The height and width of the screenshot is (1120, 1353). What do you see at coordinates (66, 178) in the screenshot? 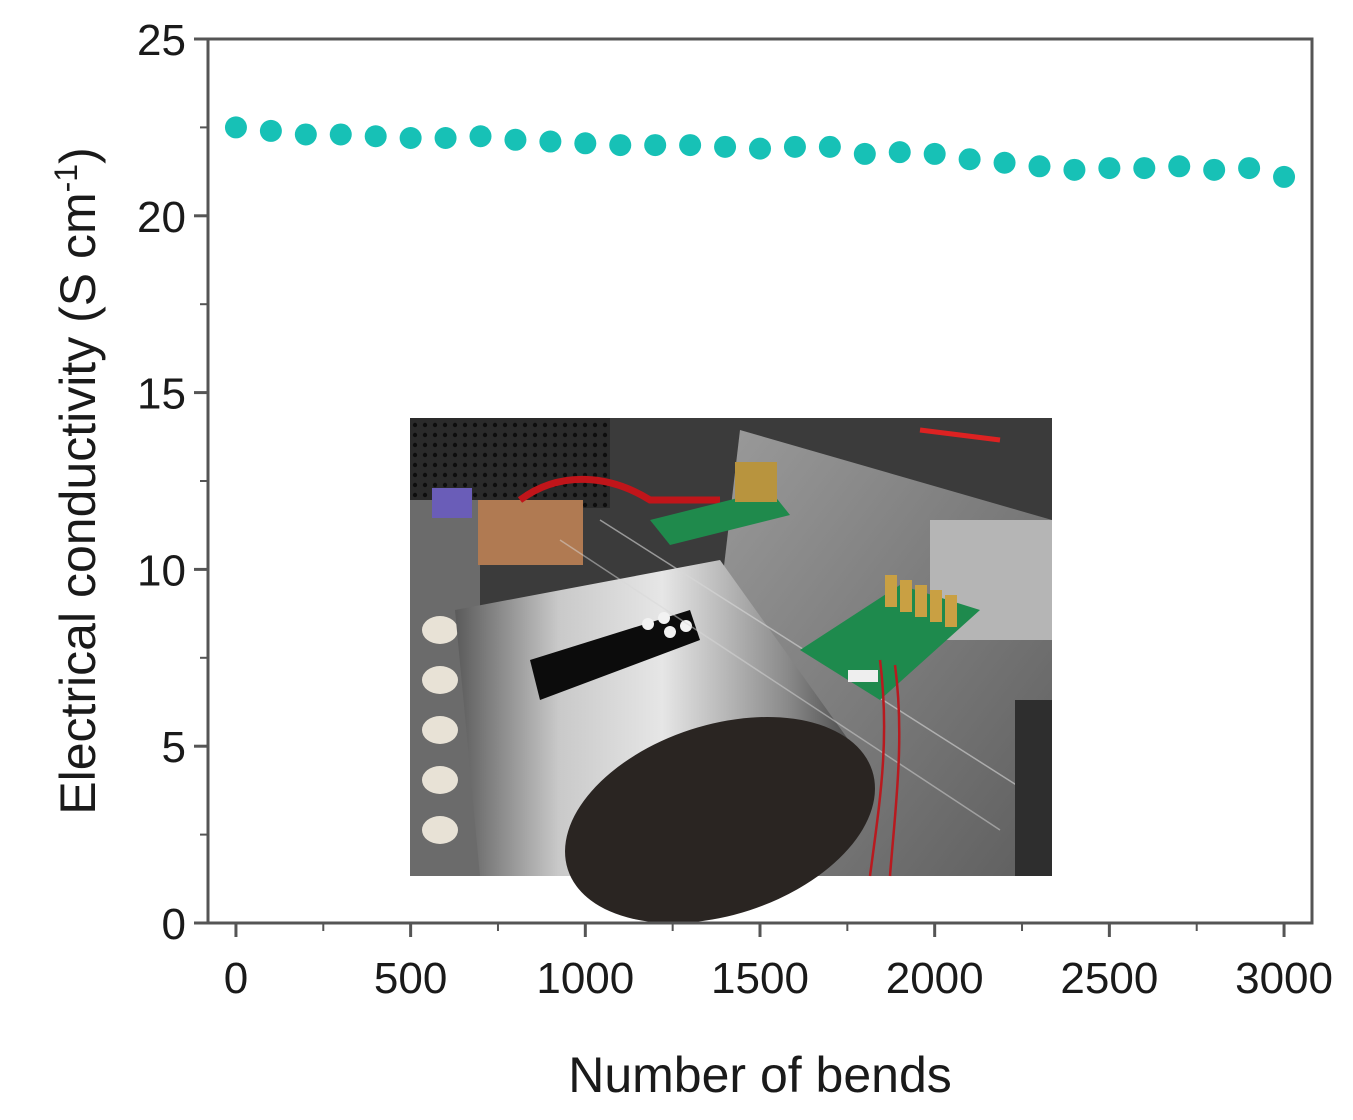
I see `y-axis-title-sup: -1` at bounding box center [66, 178].